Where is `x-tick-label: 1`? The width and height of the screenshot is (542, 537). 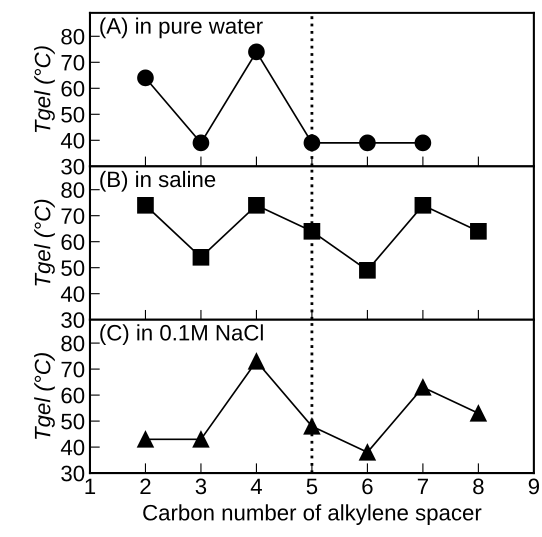
x-tick-label: 1 is located at coordinates (90, 486).